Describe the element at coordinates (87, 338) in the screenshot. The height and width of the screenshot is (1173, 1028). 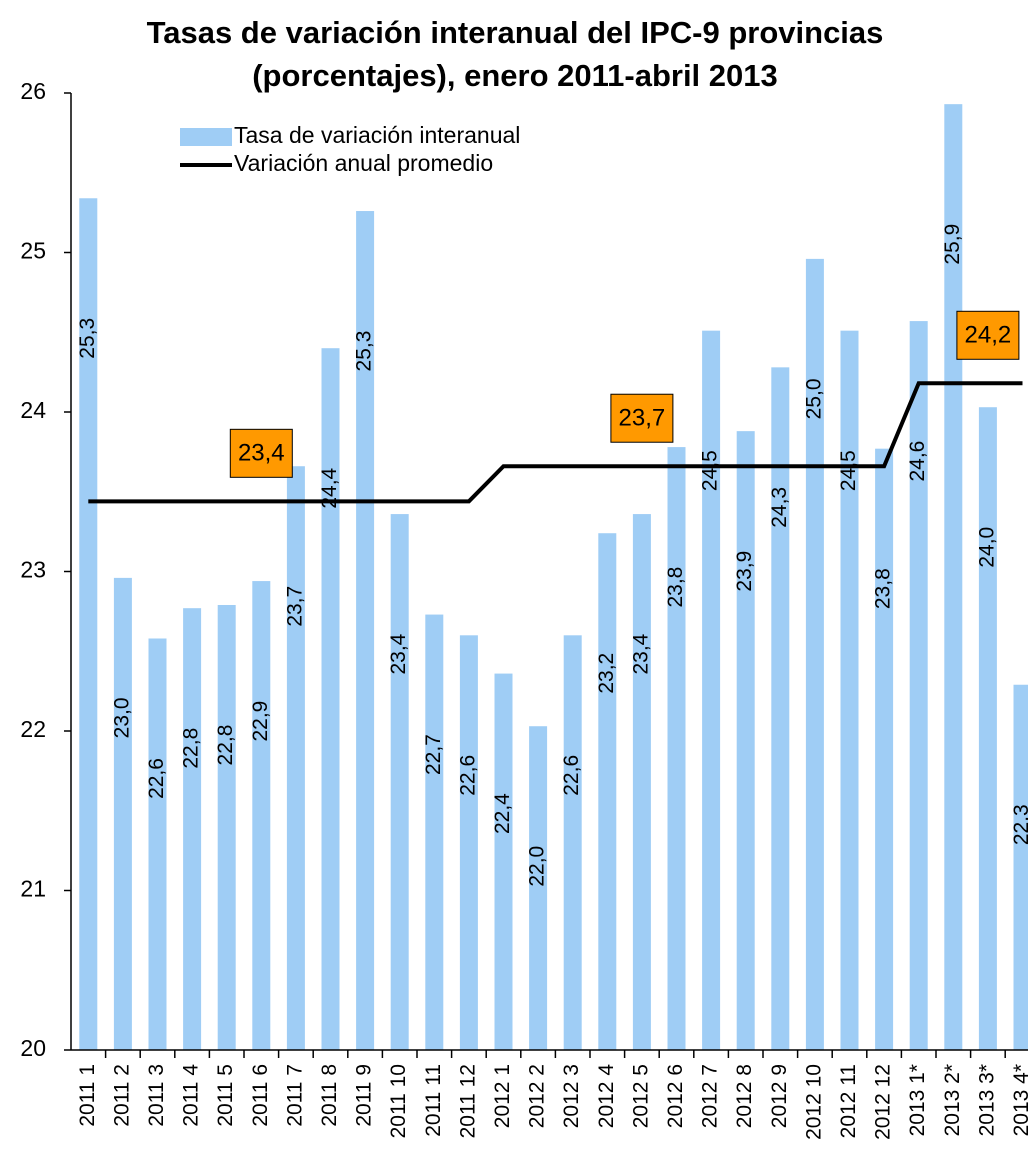
I see `data-label: 25,3` at that location.